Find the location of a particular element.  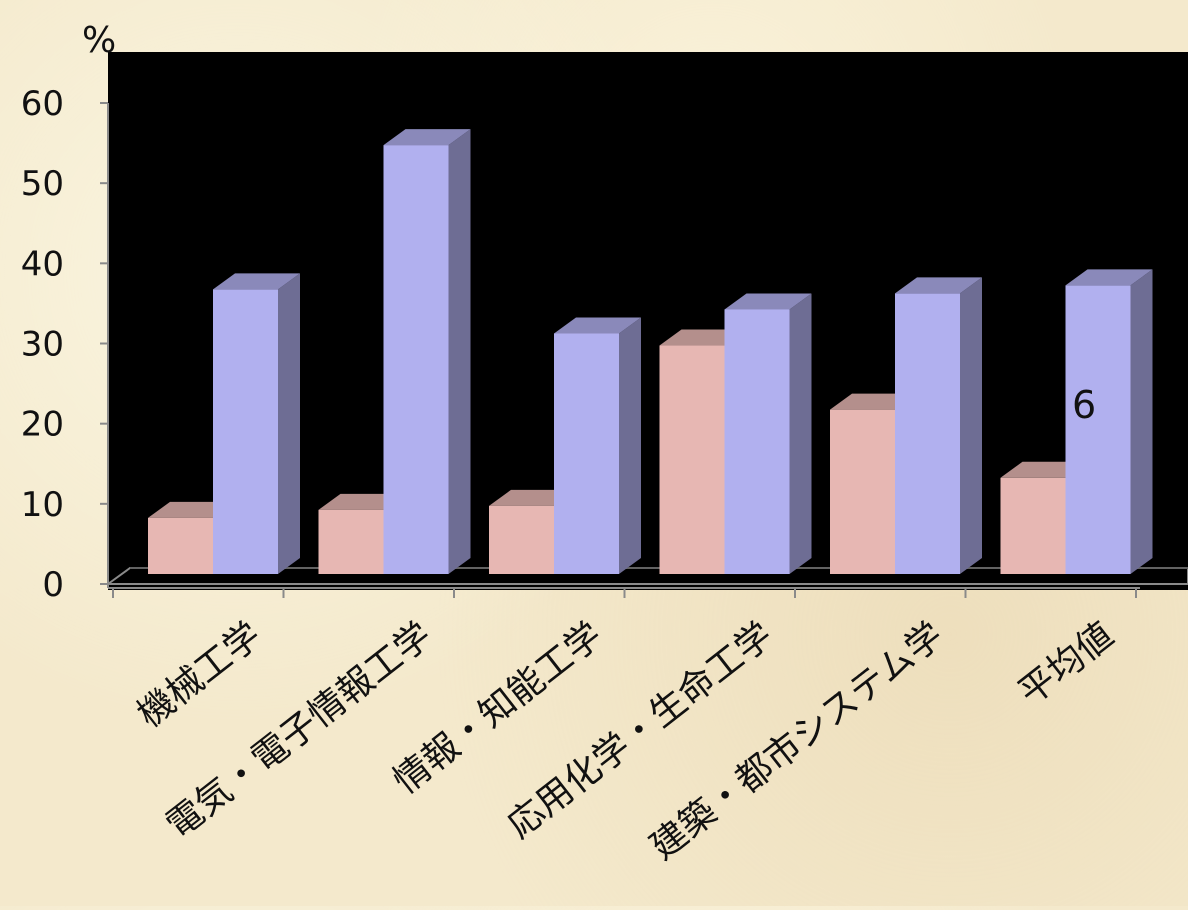

x-tick-label: 平均値 is located at coordinates (1066, 664).